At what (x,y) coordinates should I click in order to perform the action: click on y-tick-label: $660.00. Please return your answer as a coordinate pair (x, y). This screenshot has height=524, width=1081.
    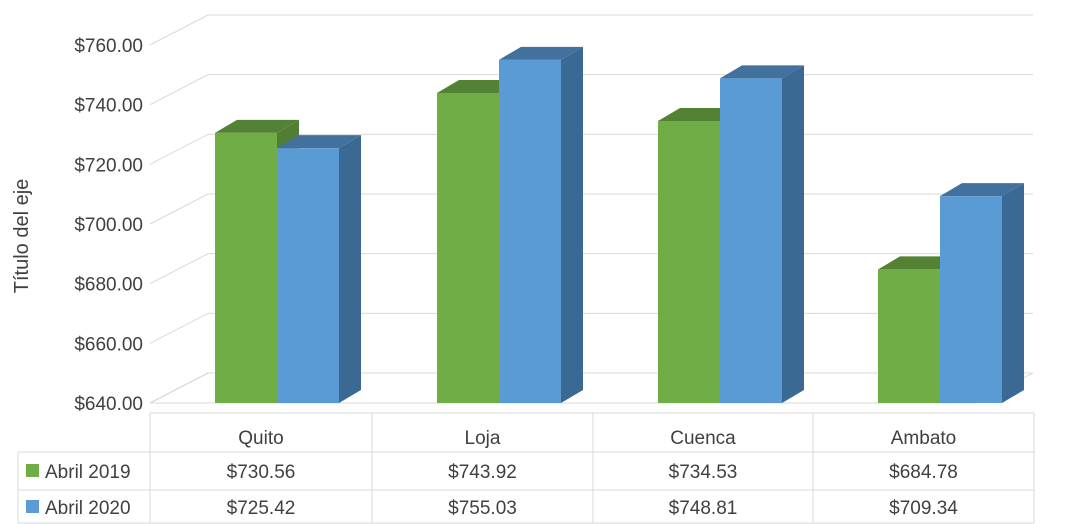
    Looking at the image, I should click on (108, 344).